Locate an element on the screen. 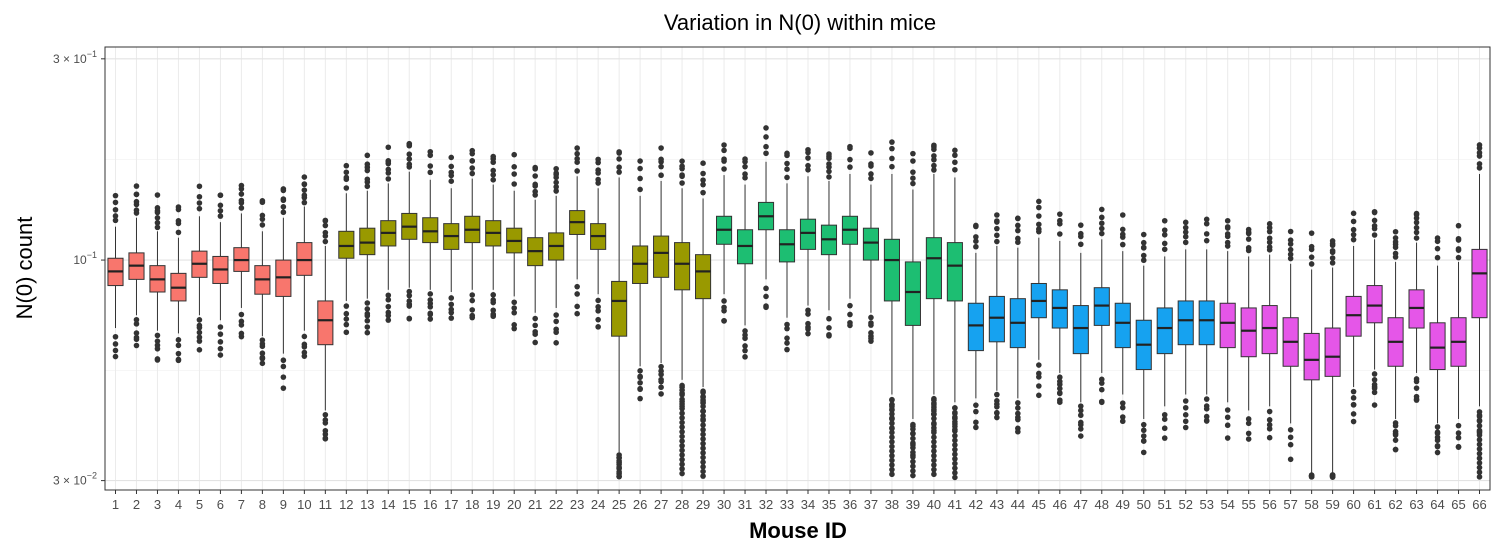 This screenshot has height=555, width=1500. x-tick-label: 46 is located at coordinates (1060, 504).